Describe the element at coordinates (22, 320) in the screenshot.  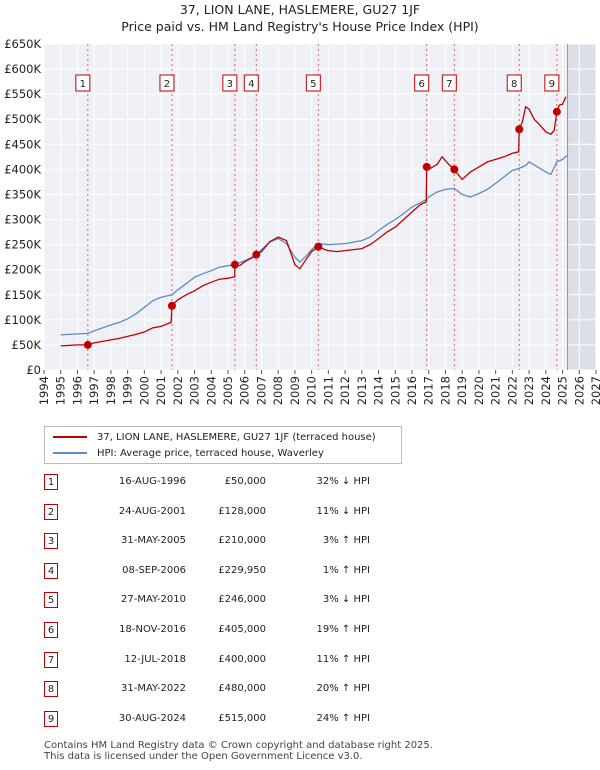
I see `y-tick-label: £100K` at that location.